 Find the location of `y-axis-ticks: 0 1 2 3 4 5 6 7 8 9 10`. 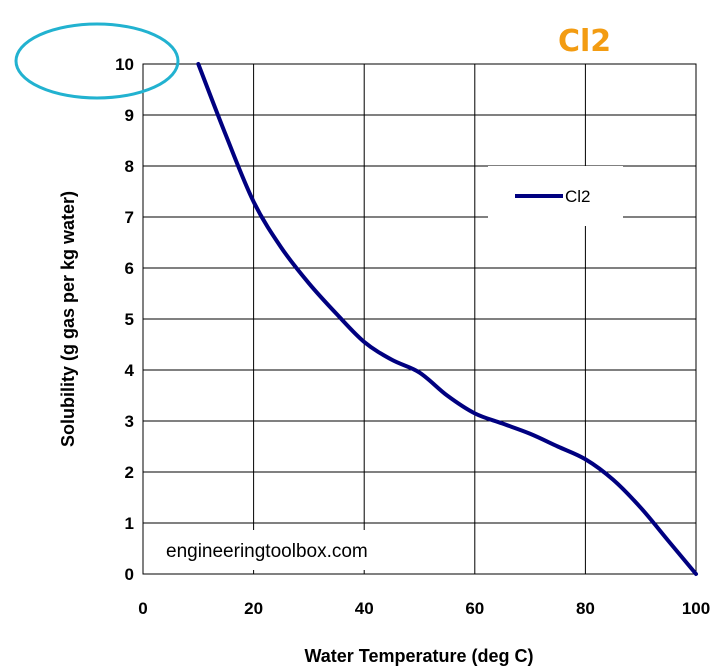

y-axis-ticks: 0 1 2 3 4 5 6 7 8 9 10 is located at coordinates (124, 319).